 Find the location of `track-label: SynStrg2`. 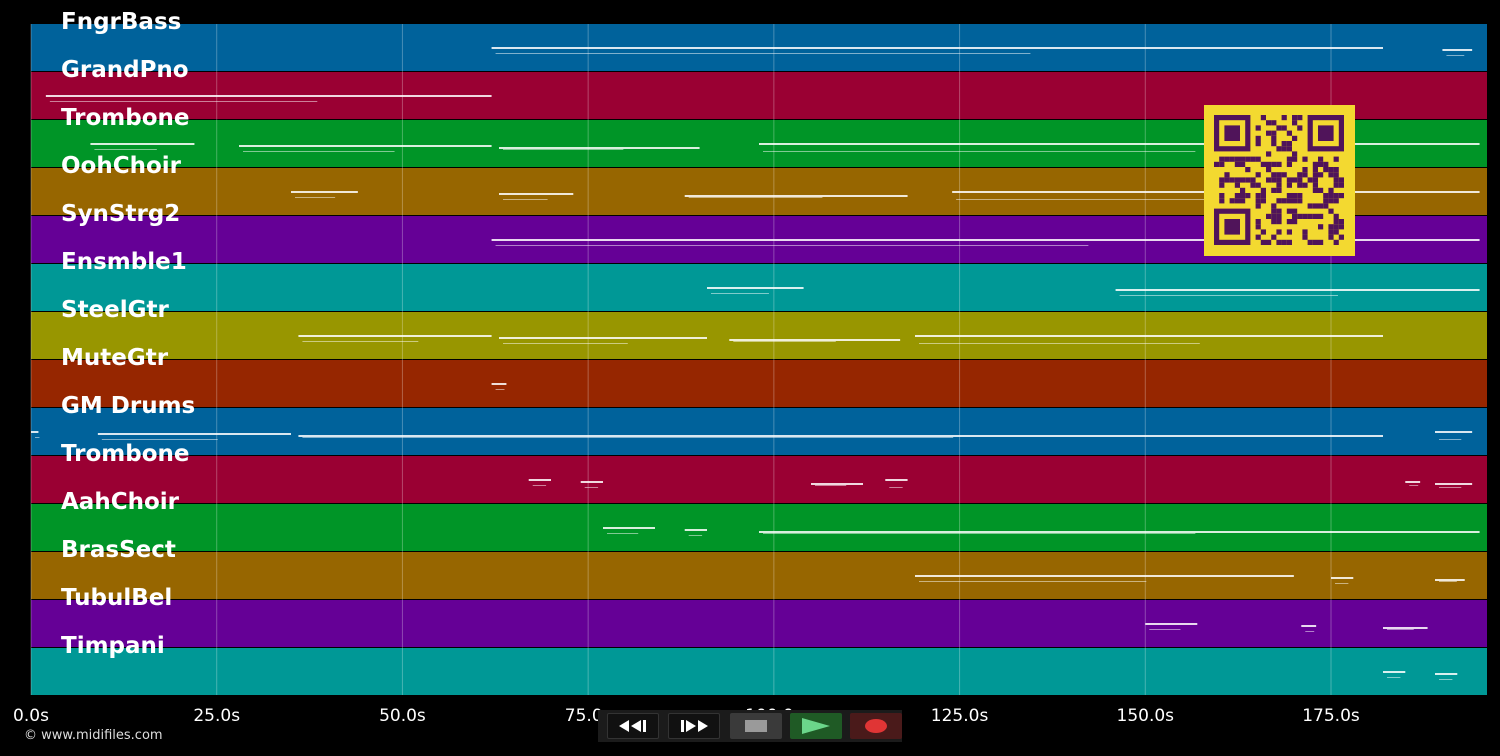

track-label: SynStrg2 is located at coordinates (121, 214).